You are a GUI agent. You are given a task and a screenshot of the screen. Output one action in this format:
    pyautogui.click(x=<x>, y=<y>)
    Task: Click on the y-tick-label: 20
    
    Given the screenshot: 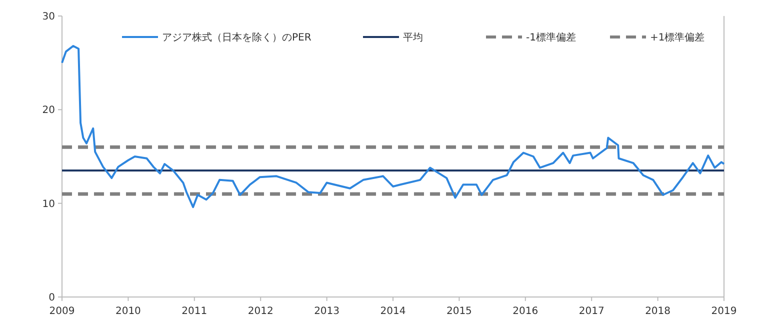 What is the action you would take?
    pyautogui.click(x=48, y=110)
    